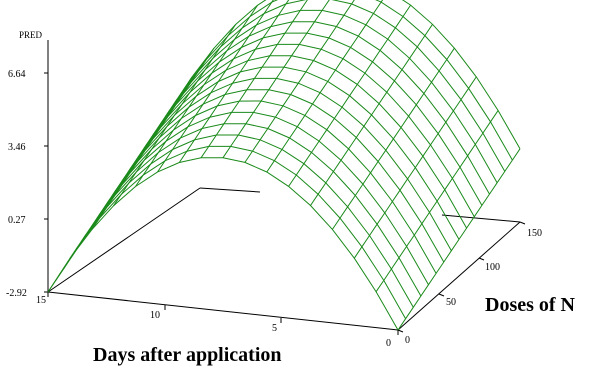  What do you see at coordinates (274, 328) in the screenshot?
I see `days-tick-label: 5` at bounding box center [274, 328].